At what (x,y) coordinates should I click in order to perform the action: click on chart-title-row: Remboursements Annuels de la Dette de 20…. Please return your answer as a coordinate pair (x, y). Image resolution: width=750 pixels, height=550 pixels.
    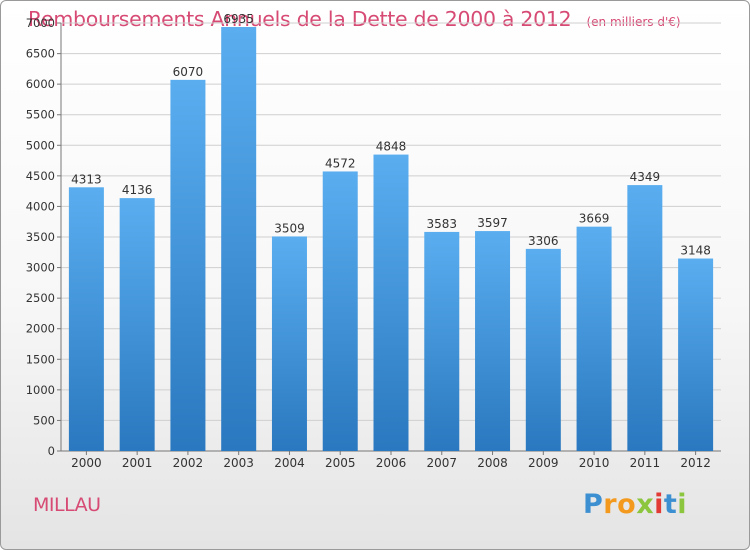
    Looking at the image, I should click on (354, 19).